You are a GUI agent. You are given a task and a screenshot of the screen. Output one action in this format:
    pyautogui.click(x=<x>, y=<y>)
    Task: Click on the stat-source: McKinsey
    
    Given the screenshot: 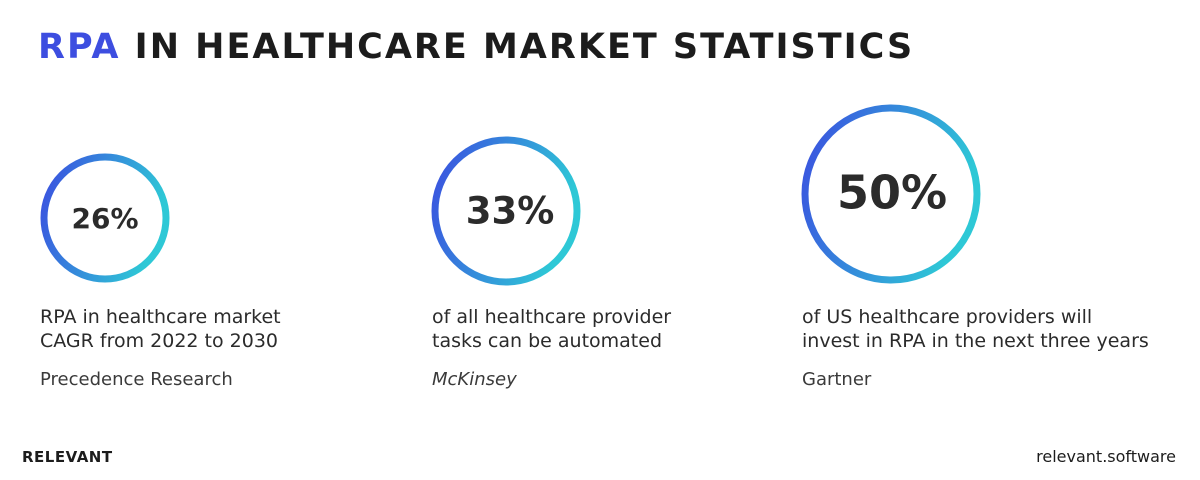 What is the action you would take?
    pyautogui.click(x=474, y=379)
    